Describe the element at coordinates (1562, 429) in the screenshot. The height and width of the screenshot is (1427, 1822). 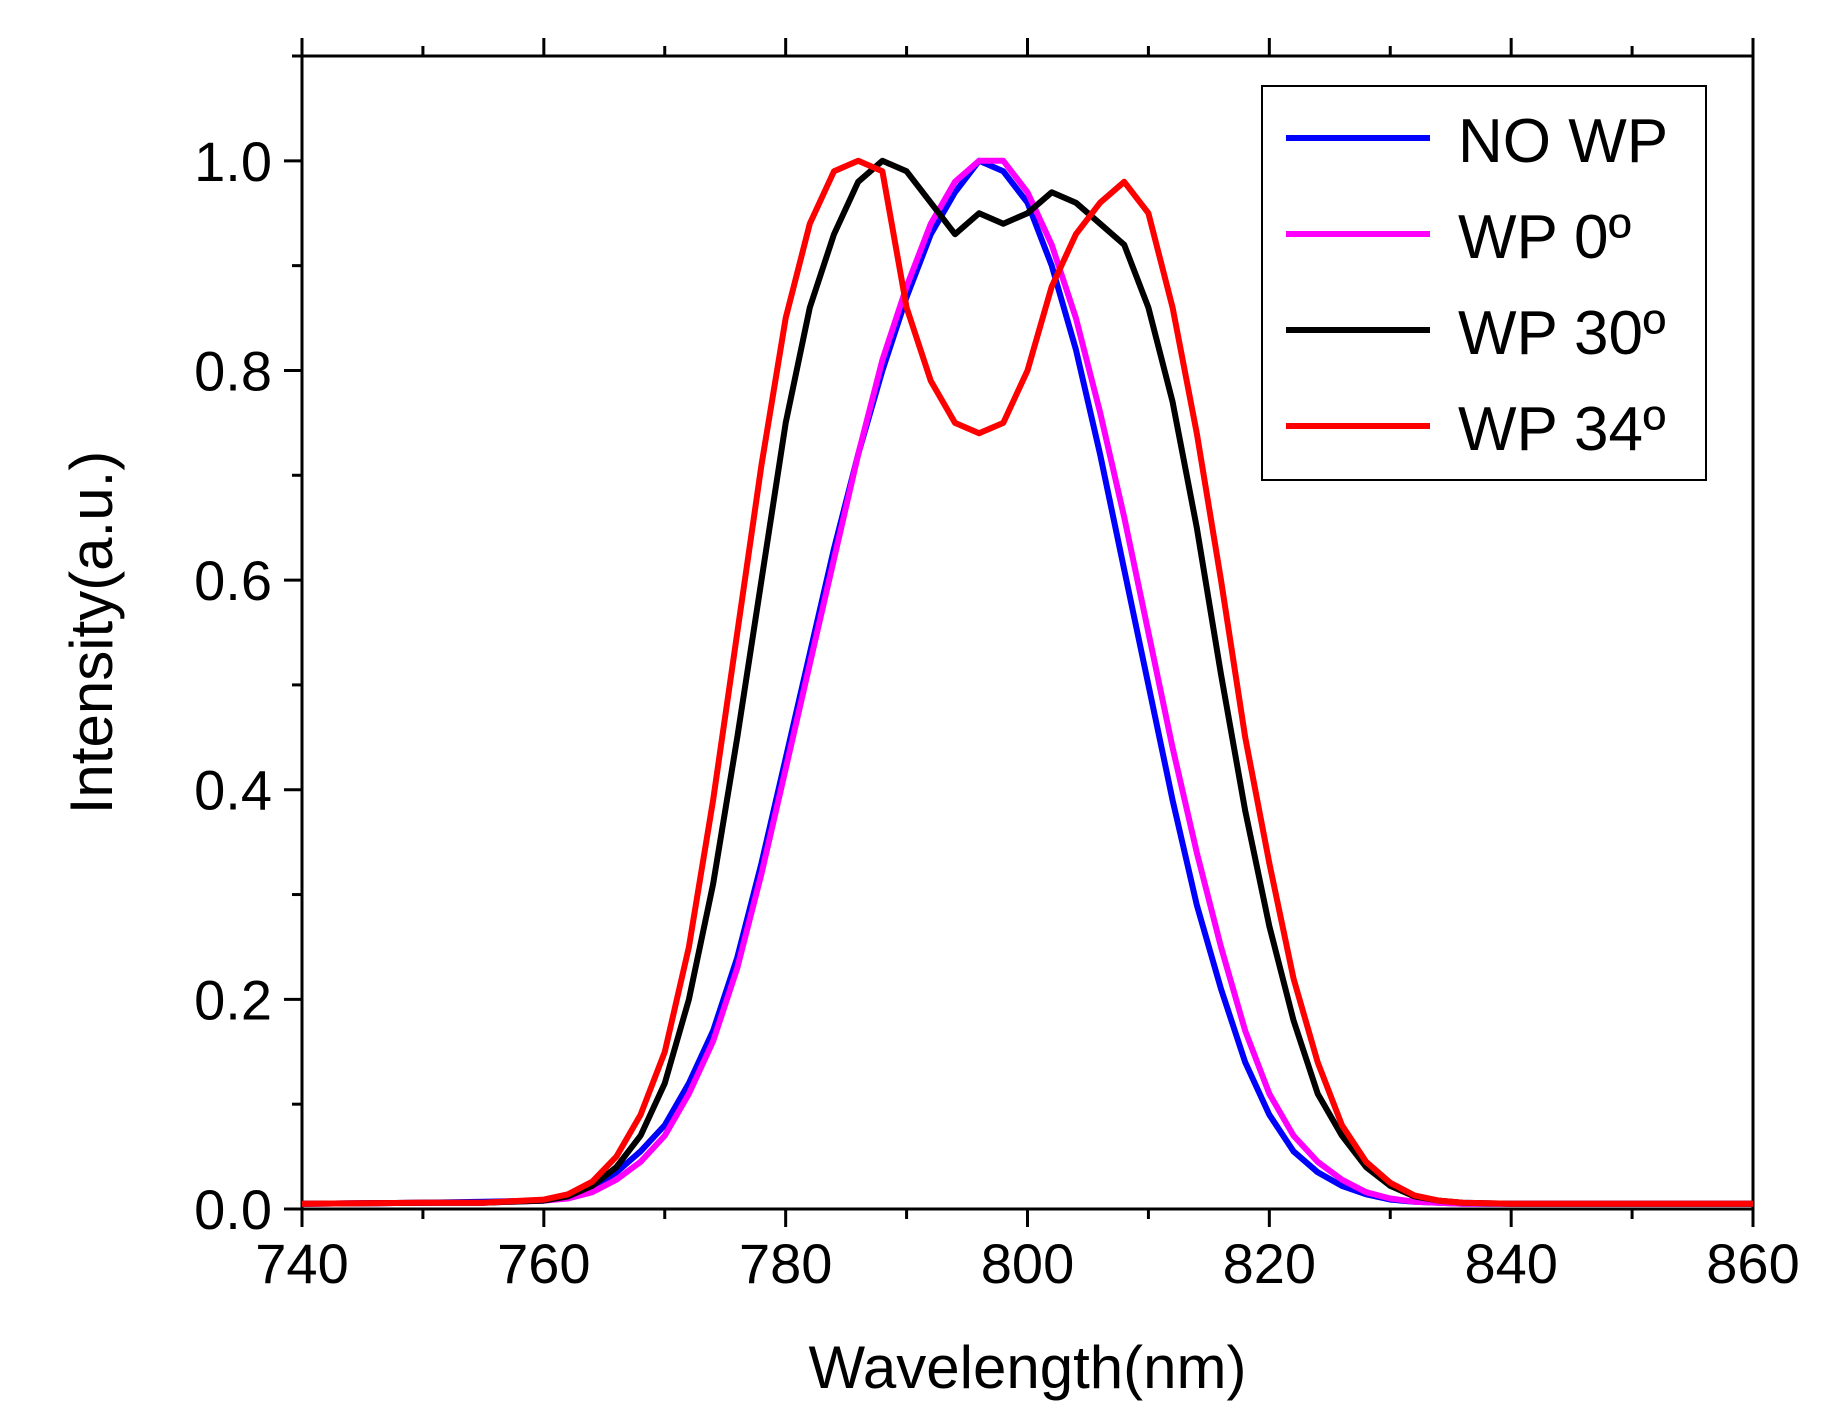
I see `legend-label: WP 34º` at that location.